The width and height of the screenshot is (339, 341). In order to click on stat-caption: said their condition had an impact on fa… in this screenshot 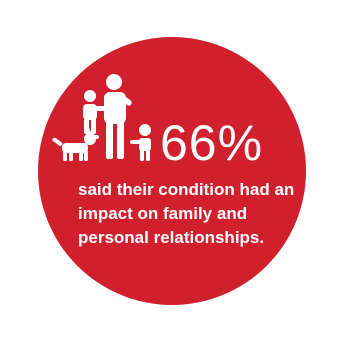, I will do `click(186, 213)`.